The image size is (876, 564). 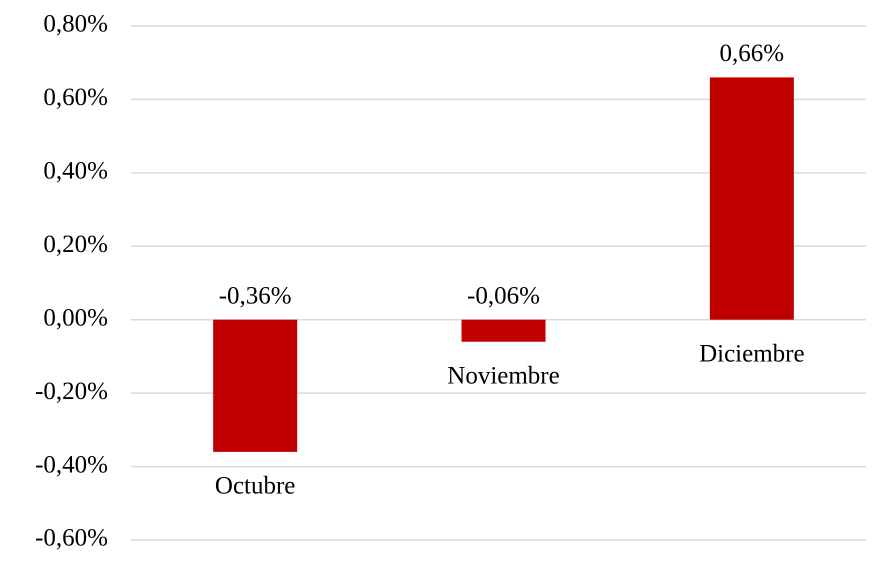 I want to click on x-tick-label: Octubre, so click(x=255, y=486).